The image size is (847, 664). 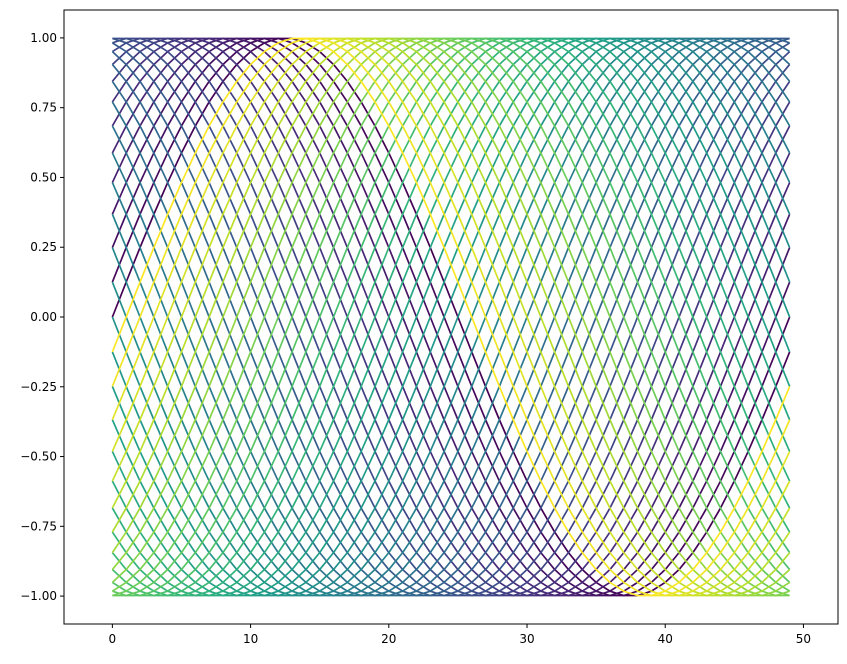 I want to click on y-tick-label: 0.00, so click(x=43, y=317).